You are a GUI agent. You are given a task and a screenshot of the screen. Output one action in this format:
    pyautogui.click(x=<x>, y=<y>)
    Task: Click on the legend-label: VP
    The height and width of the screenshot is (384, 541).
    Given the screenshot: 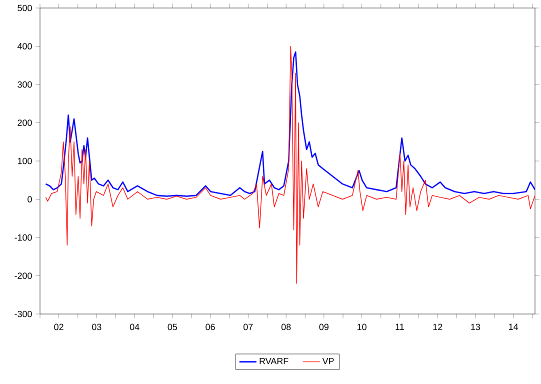 What is the action you would take?
    pyautogui.click(x=328, y=361)
    